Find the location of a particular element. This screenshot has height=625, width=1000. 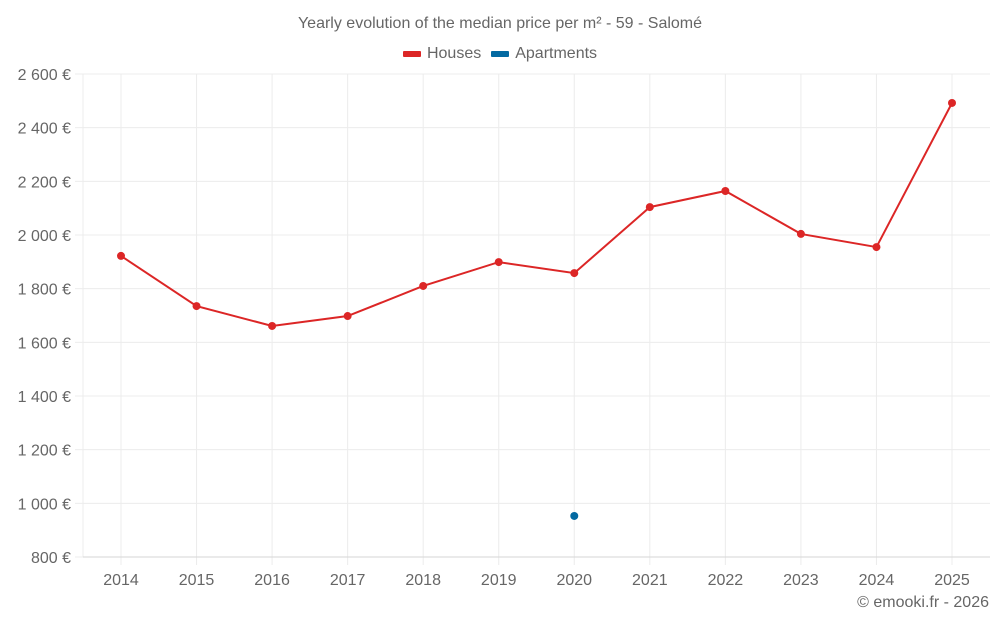

apartments-data-point is located at coordinates (574, 515).